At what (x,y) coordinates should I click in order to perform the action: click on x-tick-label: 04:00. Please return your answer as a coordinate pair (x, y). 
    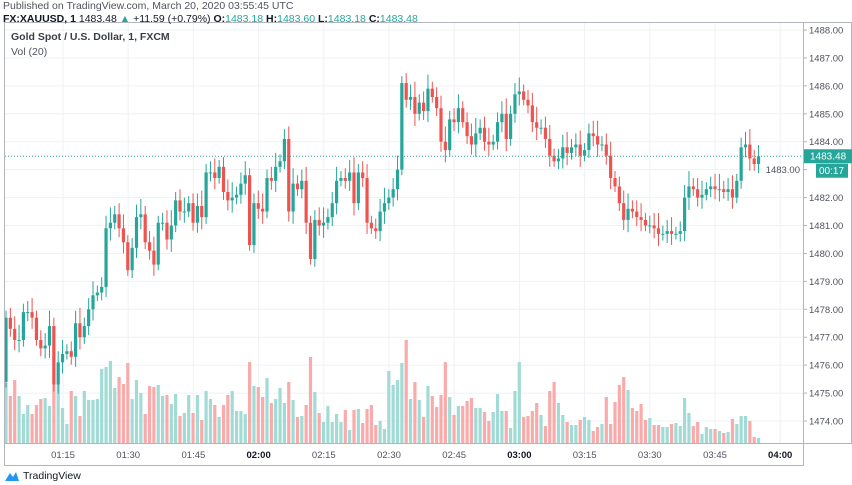
    Looking at the image, I should click on (780, 455).